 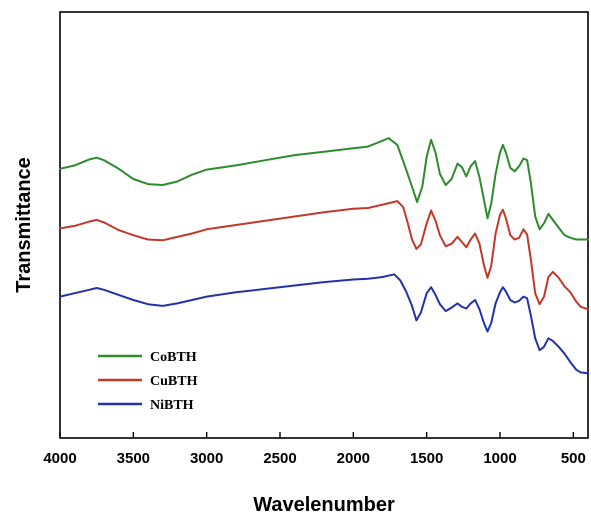 I want to click on x-tick-layer: 4000 3500 3000 2500 2000 1500 1000 500, so click(x=314, y=449).